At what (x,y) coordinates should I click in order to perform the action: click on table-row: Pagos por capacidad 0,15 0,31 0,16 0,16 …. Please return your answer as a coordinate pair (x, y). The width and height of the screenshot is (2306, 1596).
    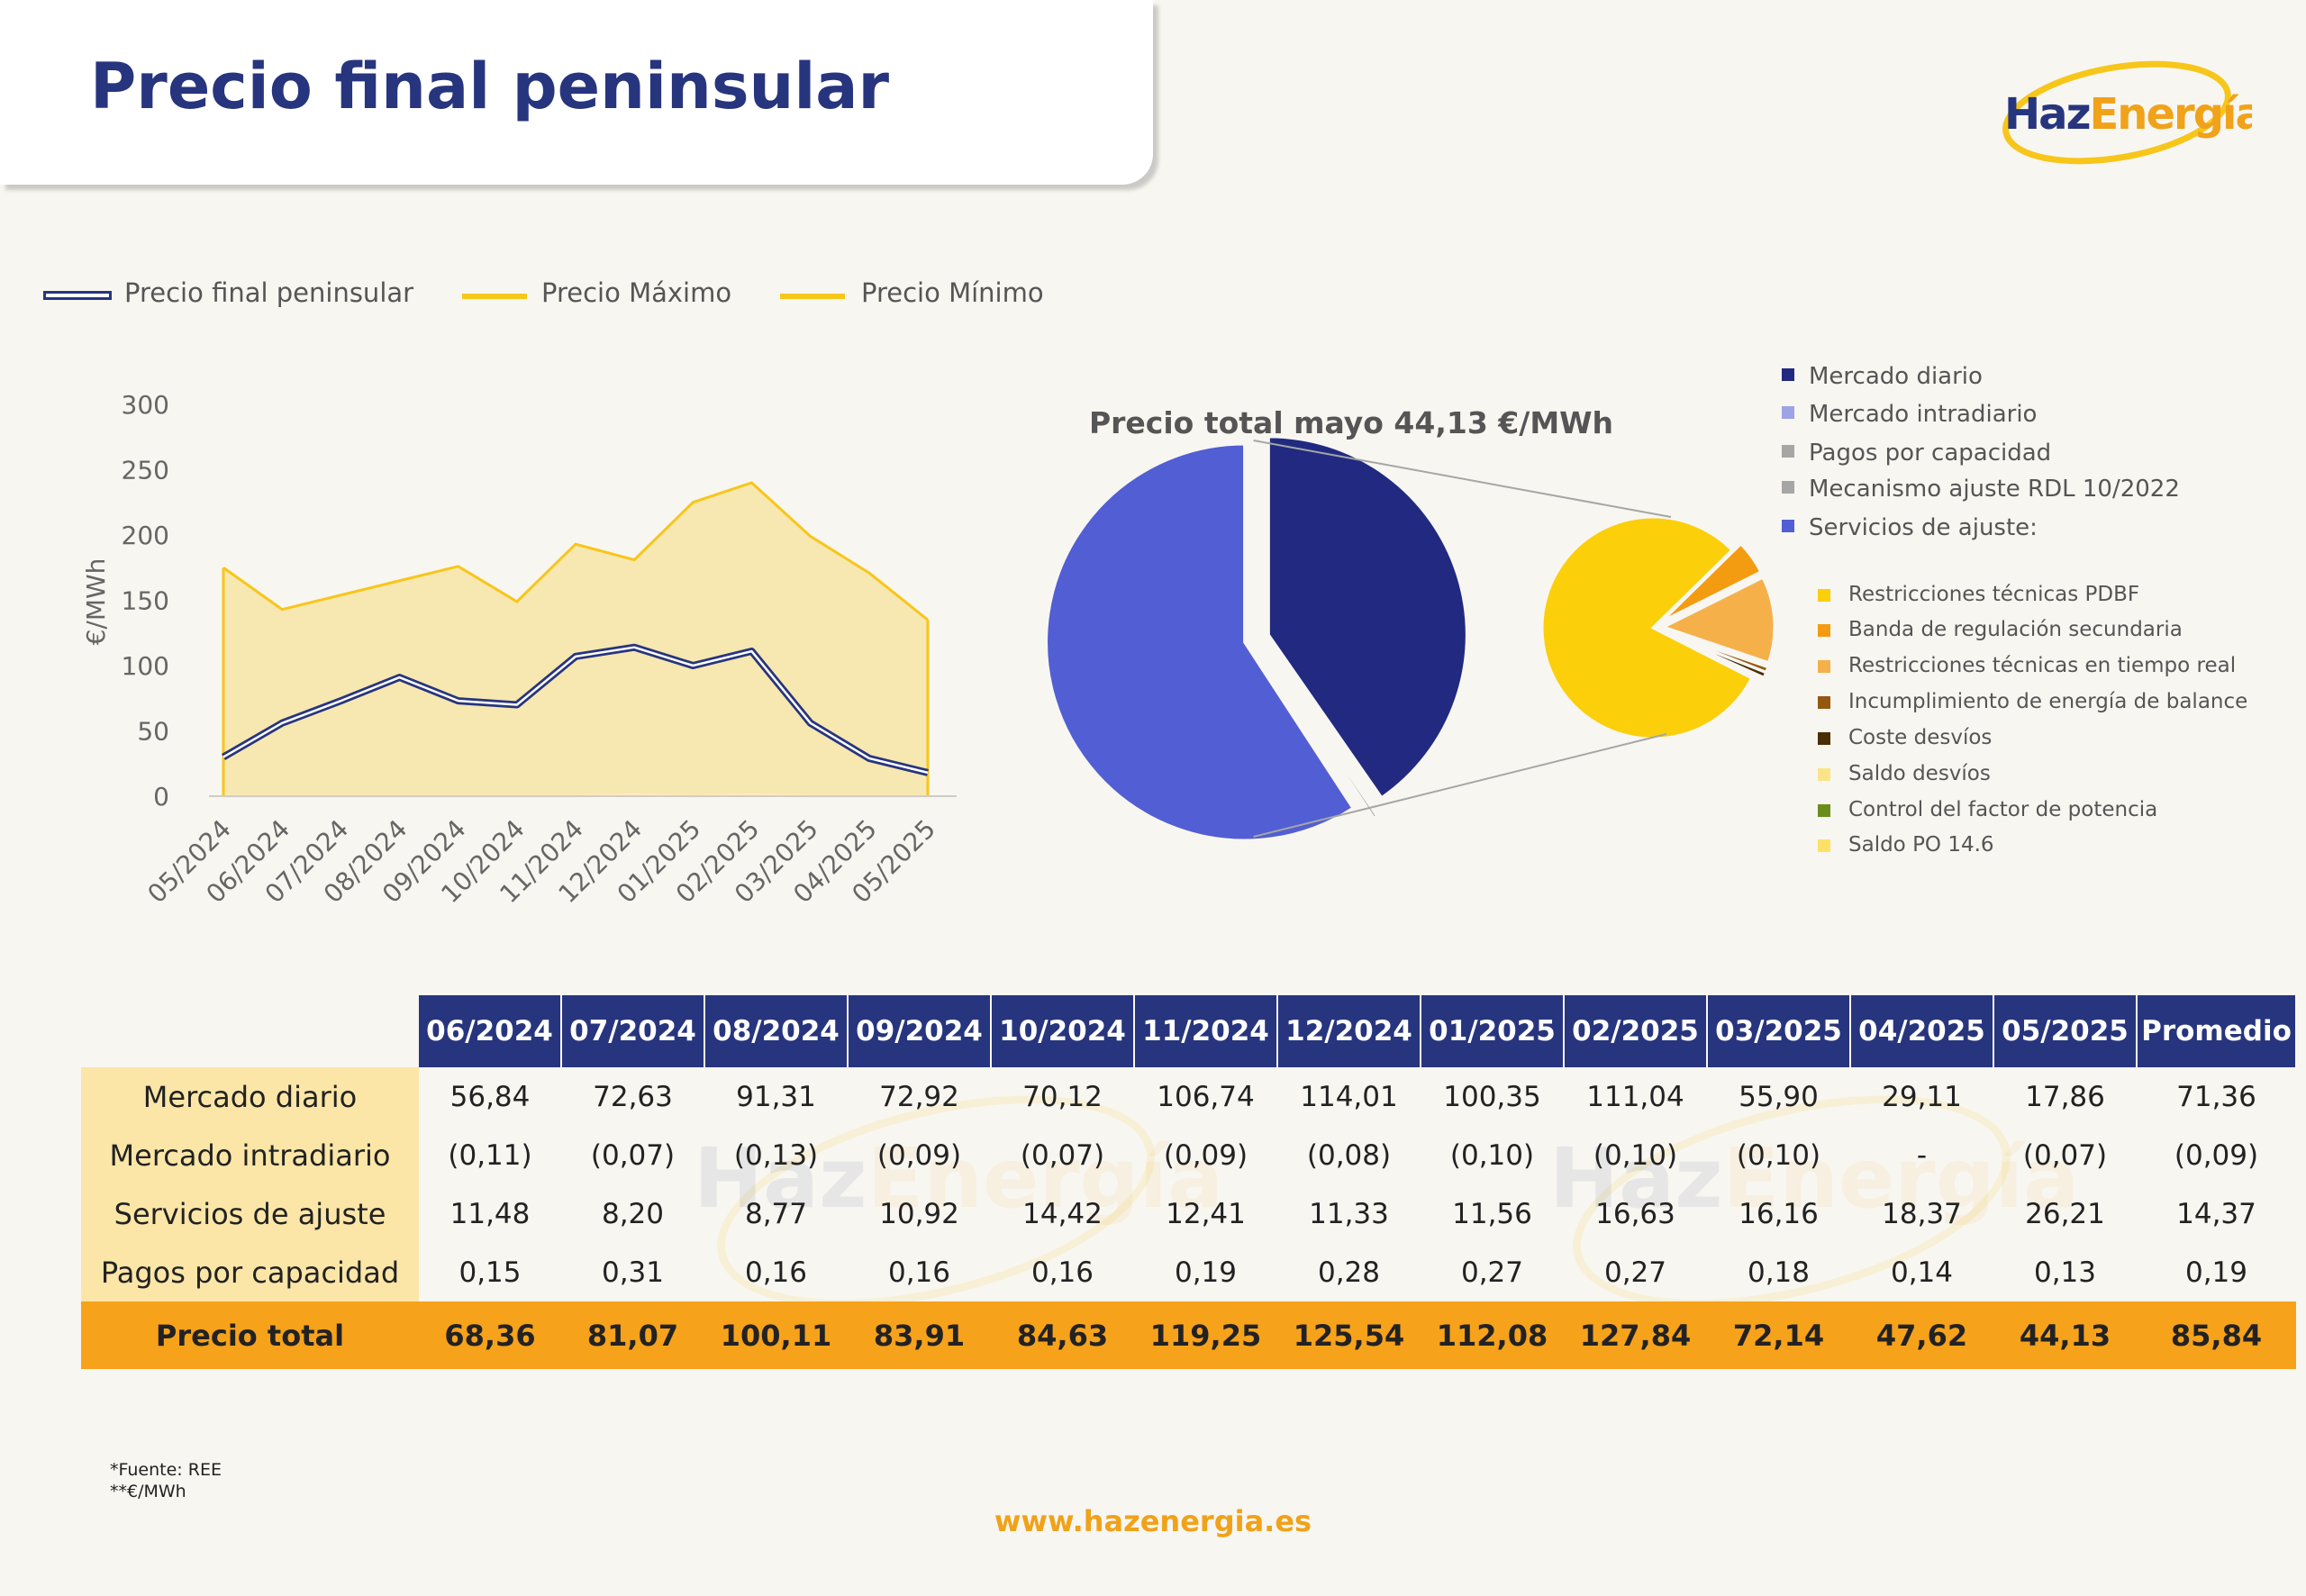
    Looking at the image, I should click on (1188, 1272).